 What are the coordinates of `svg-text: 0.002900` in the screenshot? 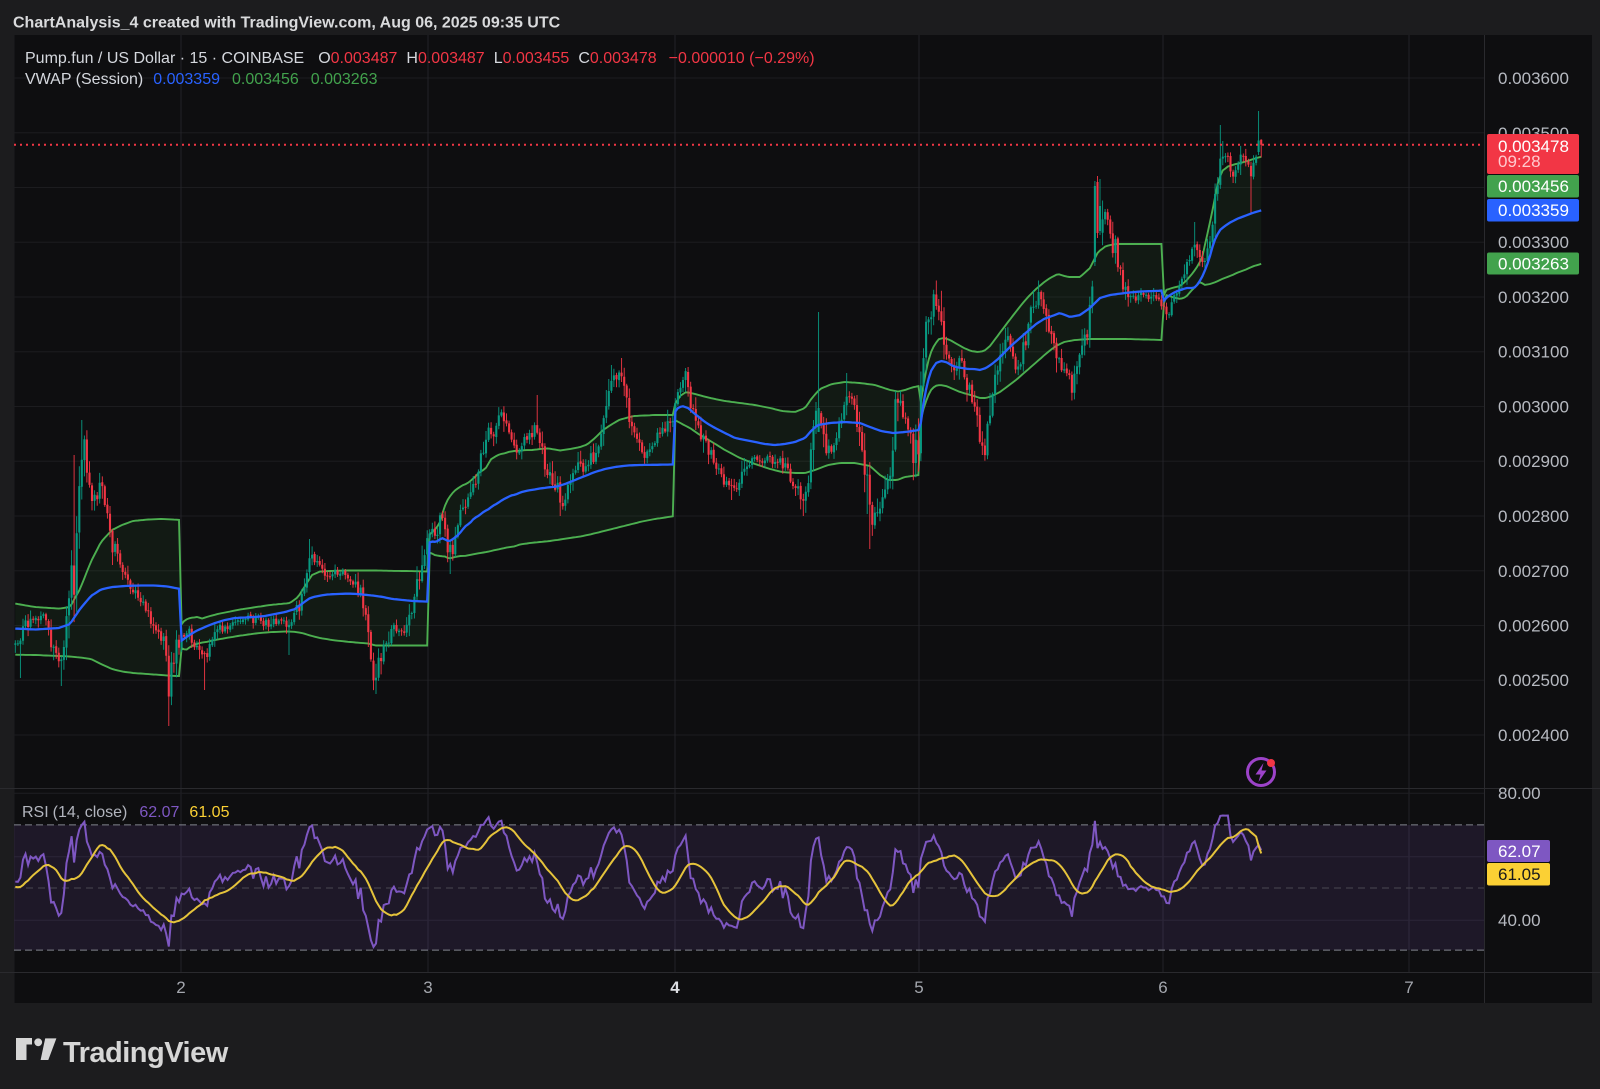 It's located at (1533, 461).